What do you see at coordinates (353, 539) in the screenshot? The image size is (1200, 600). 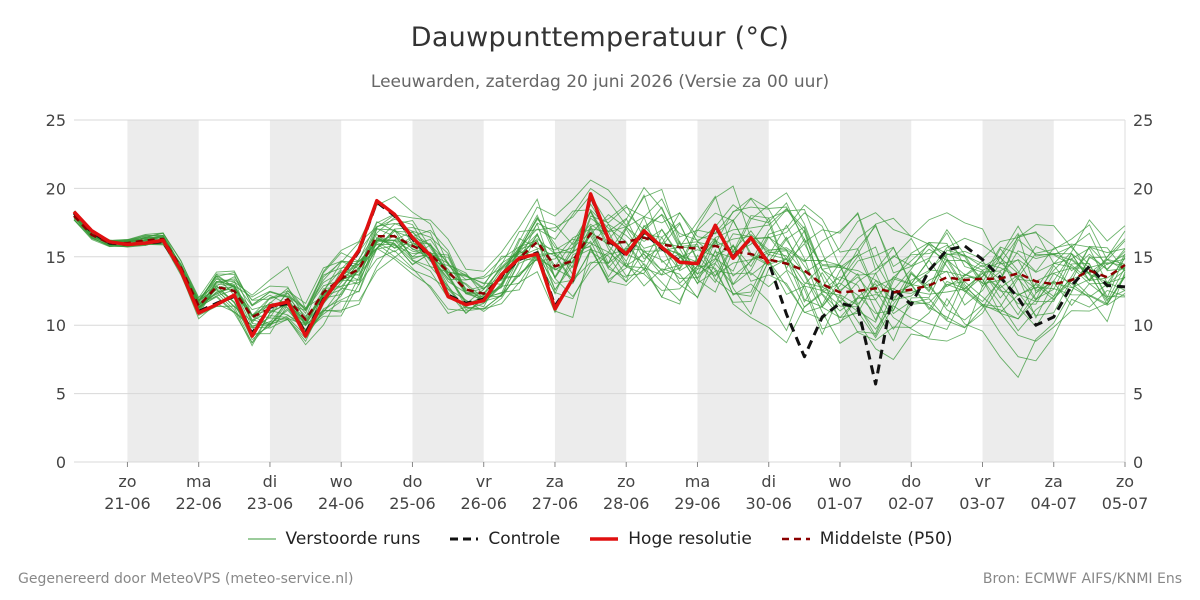 I see `legend-label: Verstoorde runs` at bounding box center [353, 539].